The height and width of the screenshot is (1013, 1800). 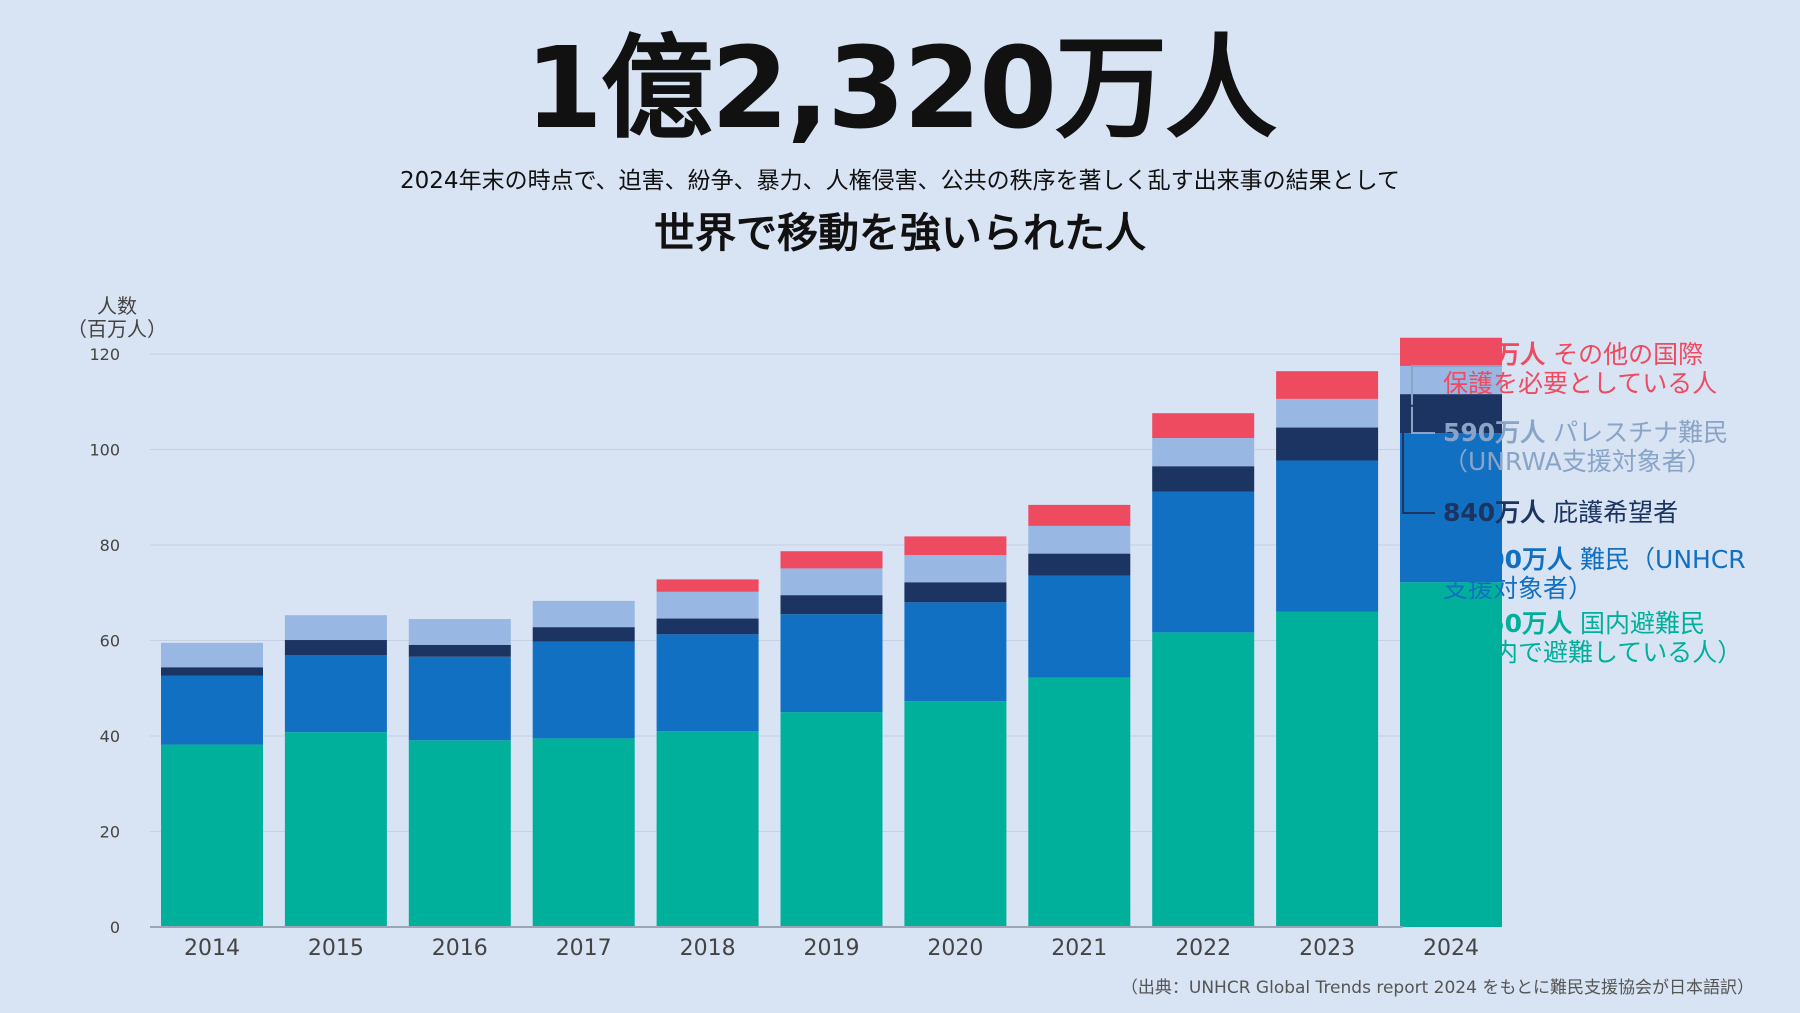 I want to click on y-tick-label: 0, so click(x=115, y=927).